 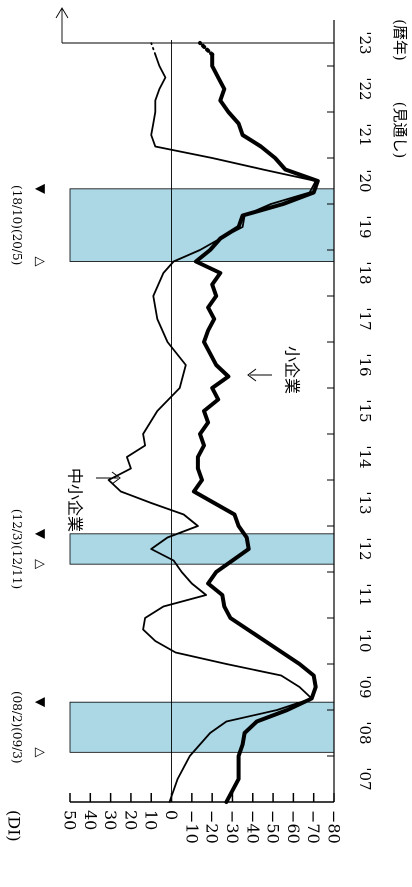 What do you see at coordinates (40, 534) in the screenshot?
I see `recession-trough-marker-2: ▼` at bounding box center [40, 534].